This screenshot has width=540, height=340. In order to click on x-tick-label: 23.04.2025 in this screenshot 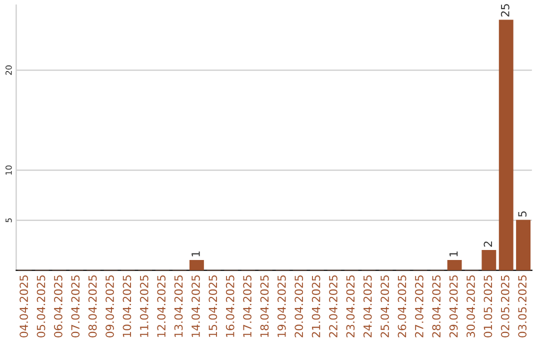, I will do `click(350, 306)`.